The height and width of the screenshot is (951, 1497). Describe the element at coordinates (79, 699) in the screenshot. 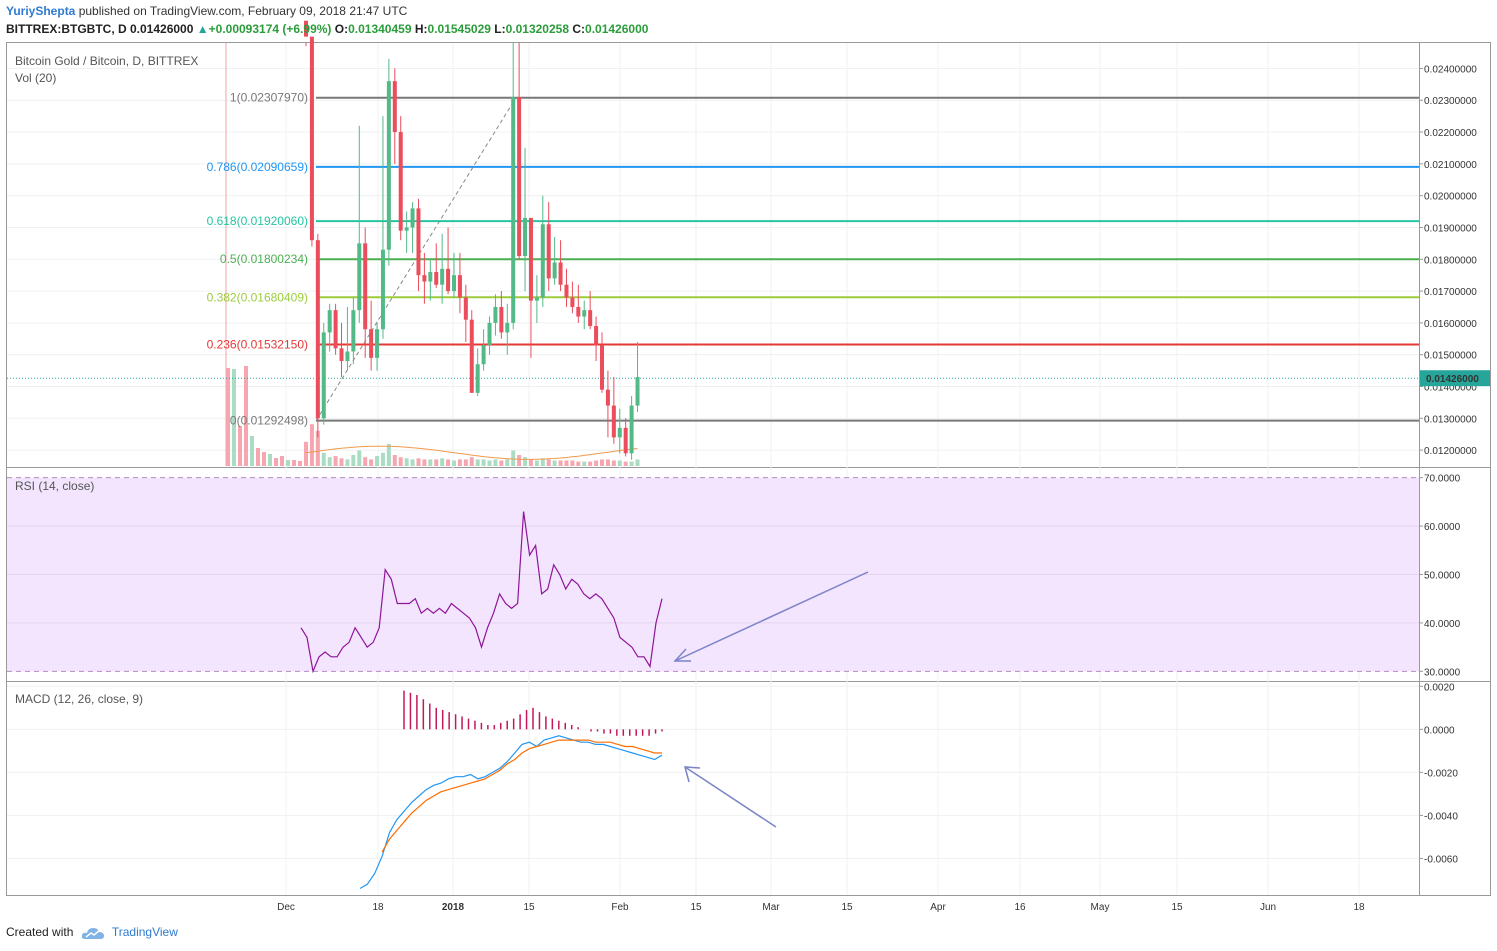

I see `macd-pane-title: MACD (12, 26, close, 9)` at that location.